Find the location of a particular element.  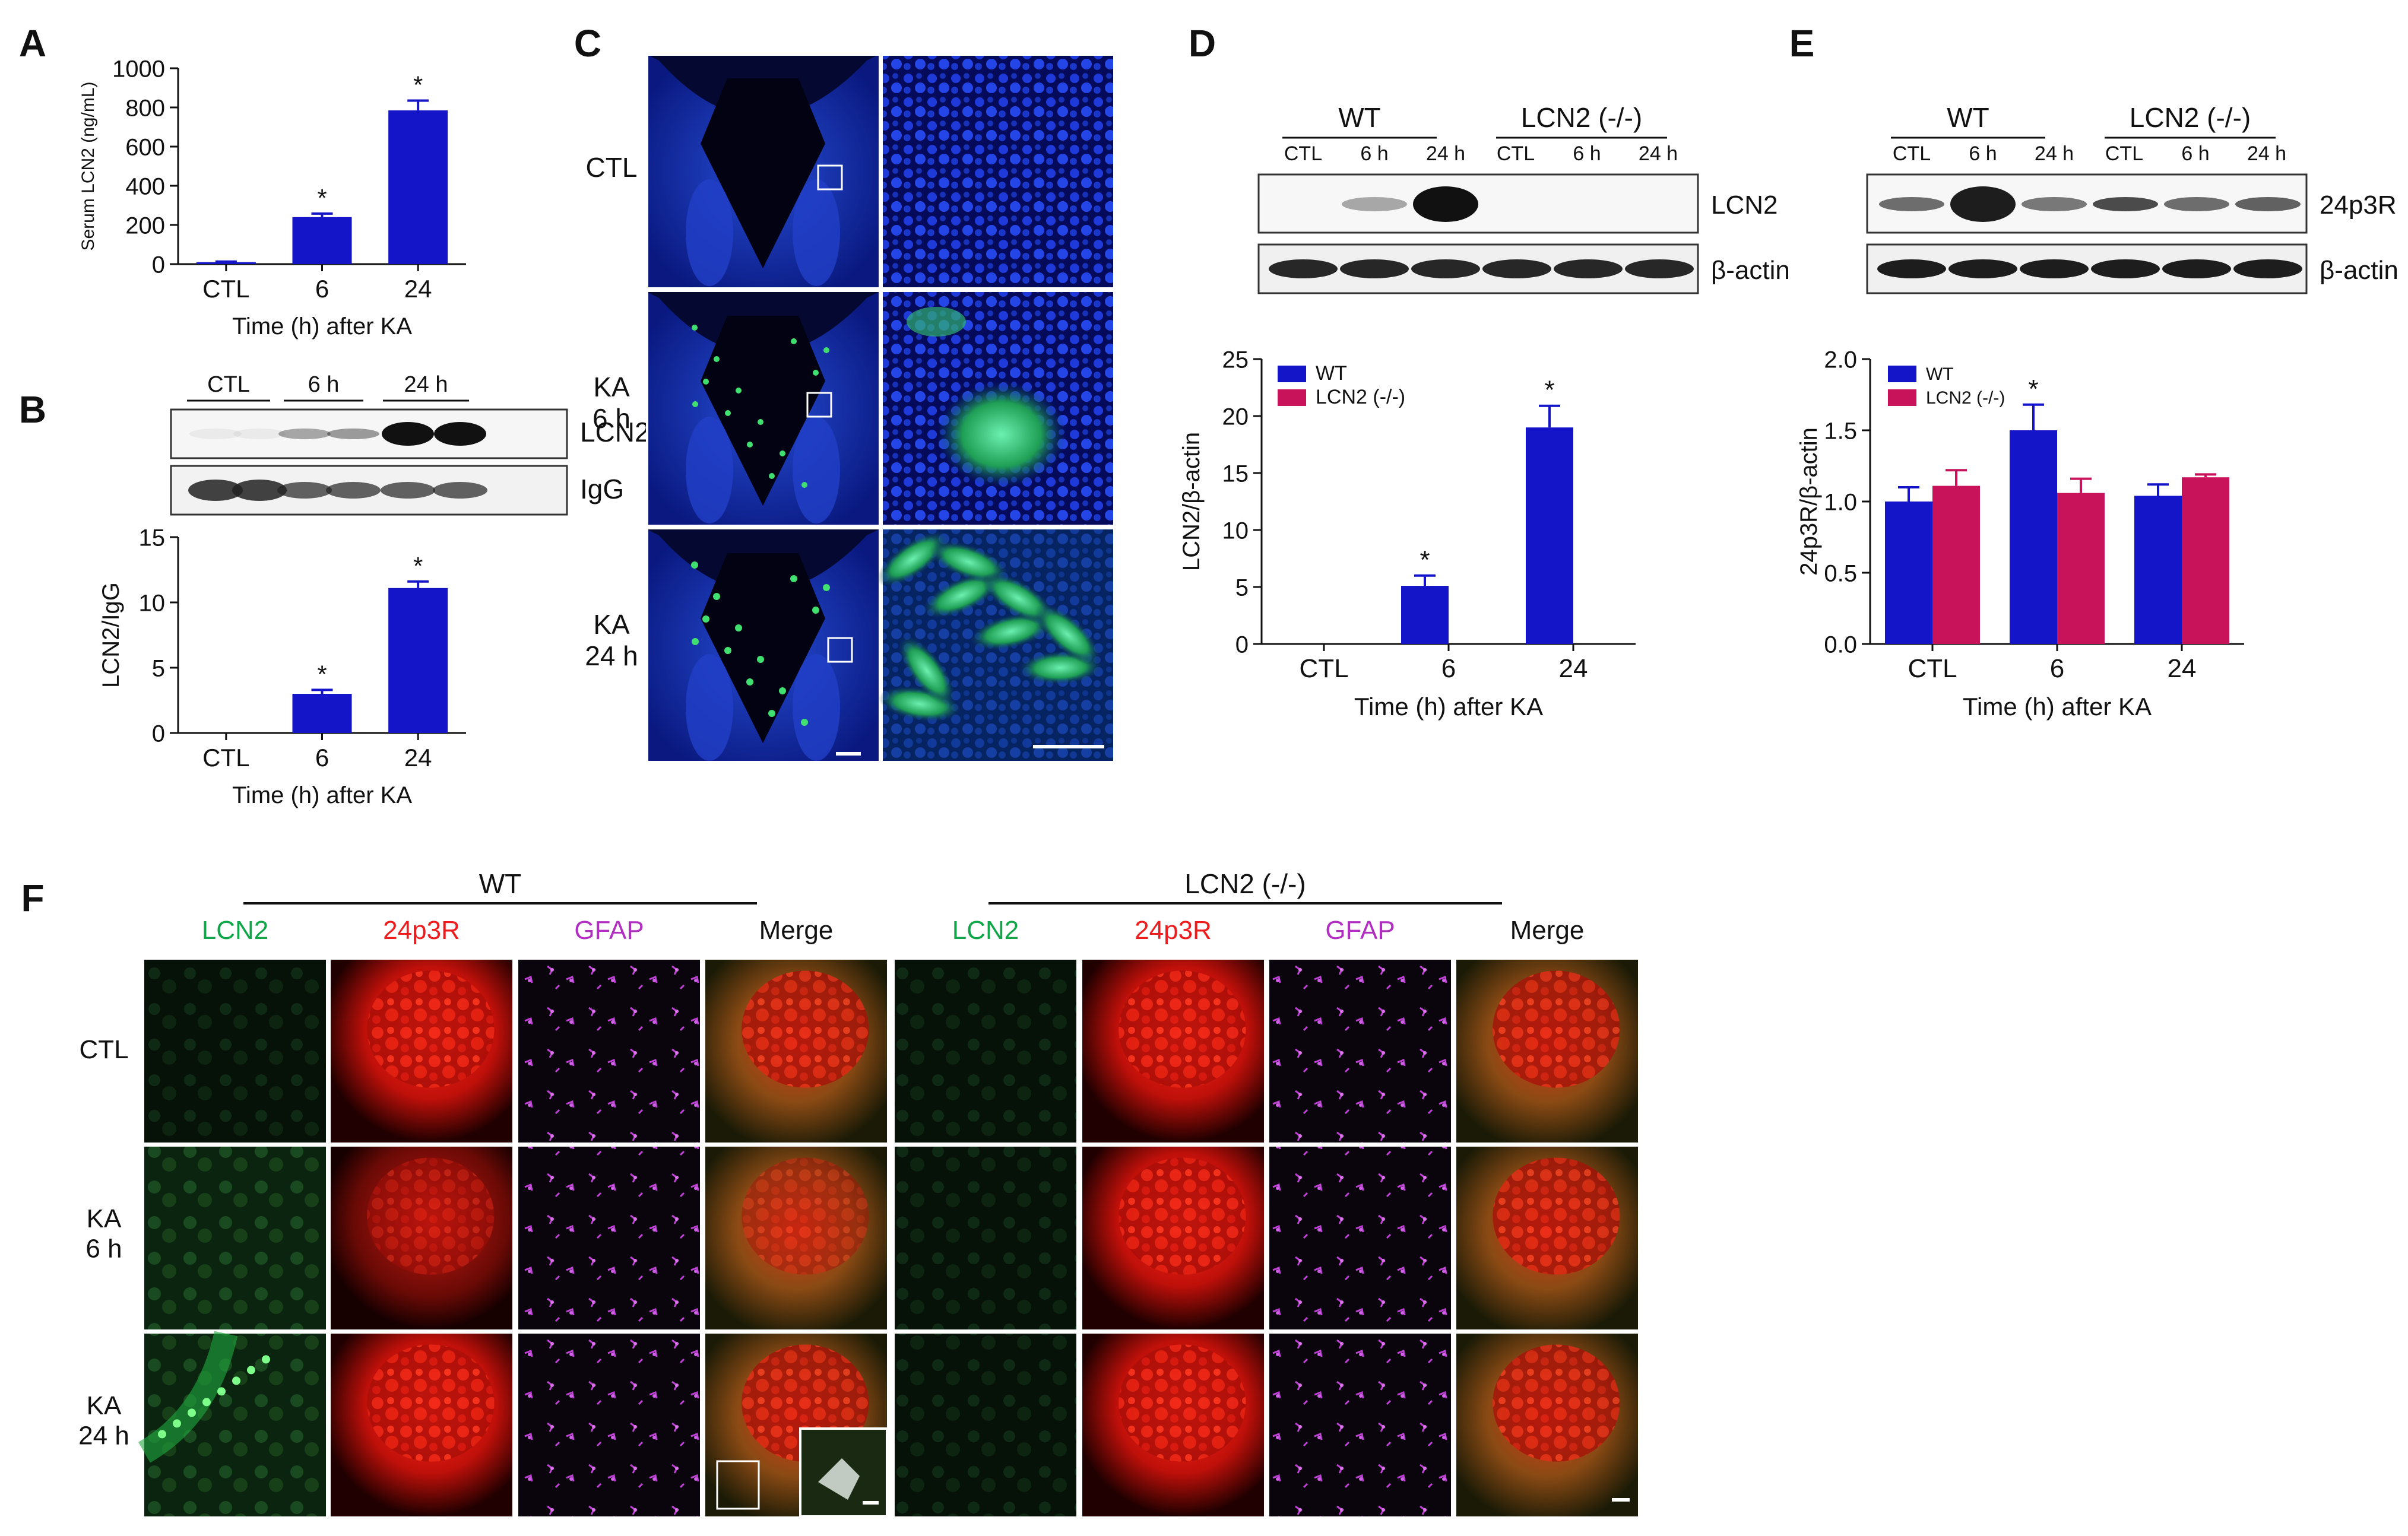

blot-group-label: WT is located at coordinates (1968, 117).